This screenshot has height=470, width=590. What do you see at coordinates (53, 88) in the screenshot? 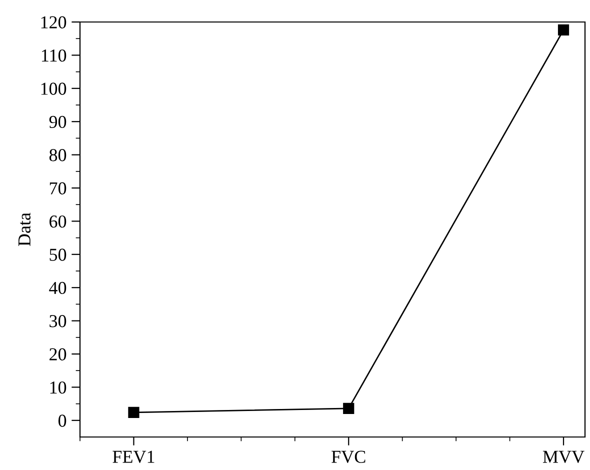
I see `y-tick-label: 100` at bounding box center [53, 88].